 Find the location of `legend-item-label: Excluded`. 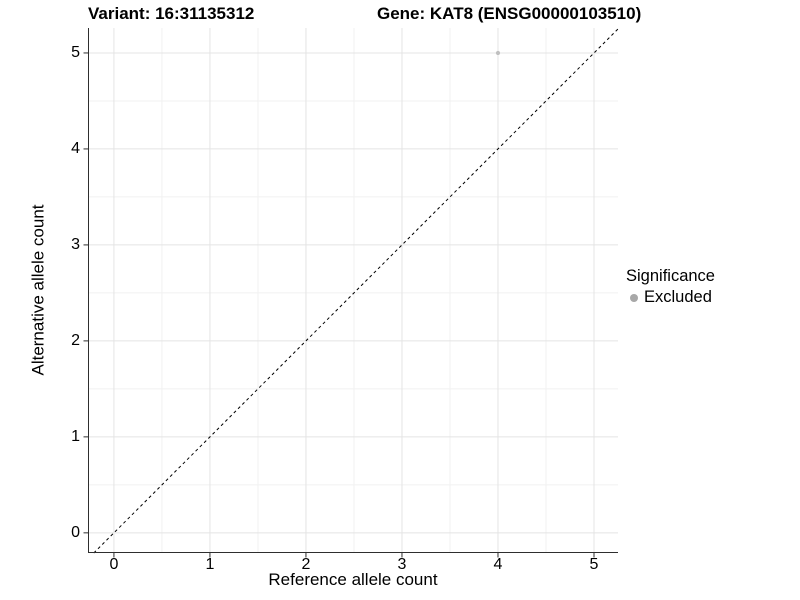

legend-item-label: Excluded is located at coordinates (678, 297).